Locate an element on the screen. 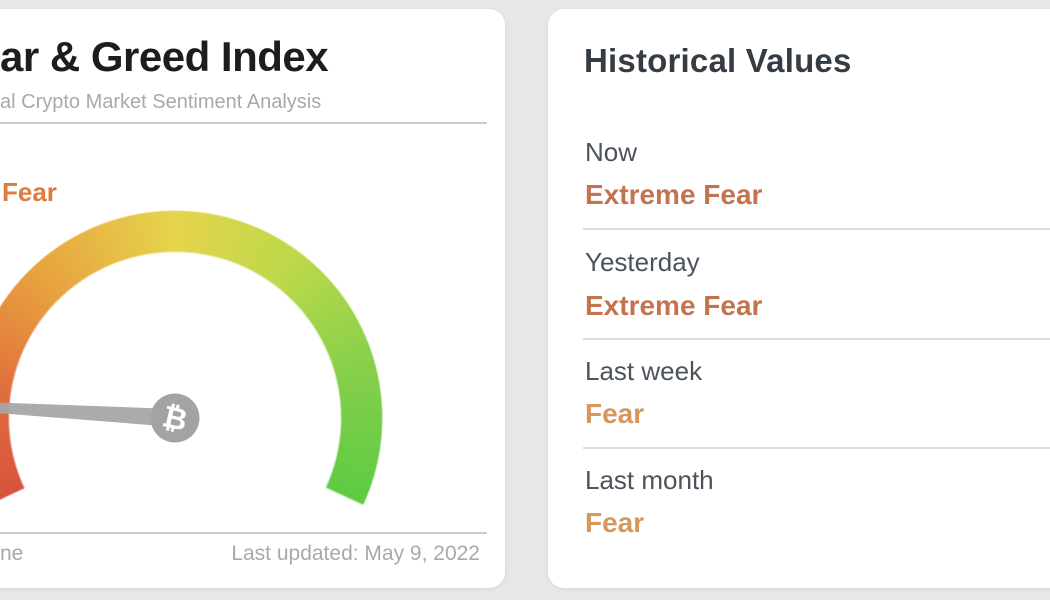 This screenshot has height=600, width=1050. gauge-needle-overlay: ₿ is located at coordinates (100, 418).